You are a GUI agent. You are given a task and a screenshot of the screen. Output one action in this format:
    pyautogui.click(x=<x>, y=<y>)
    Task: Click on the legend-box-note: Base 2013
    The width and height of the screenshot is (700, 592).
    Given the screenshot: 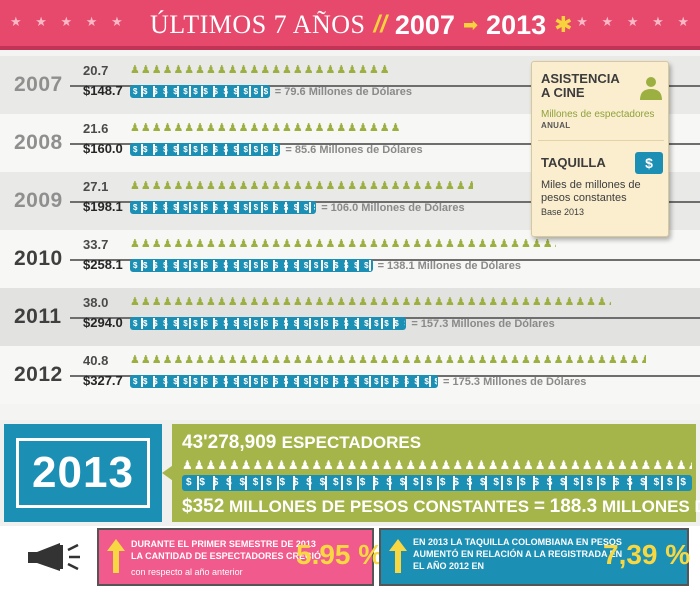 What is the action you would take?
    pyautogui.click(x=563, y=212)
    